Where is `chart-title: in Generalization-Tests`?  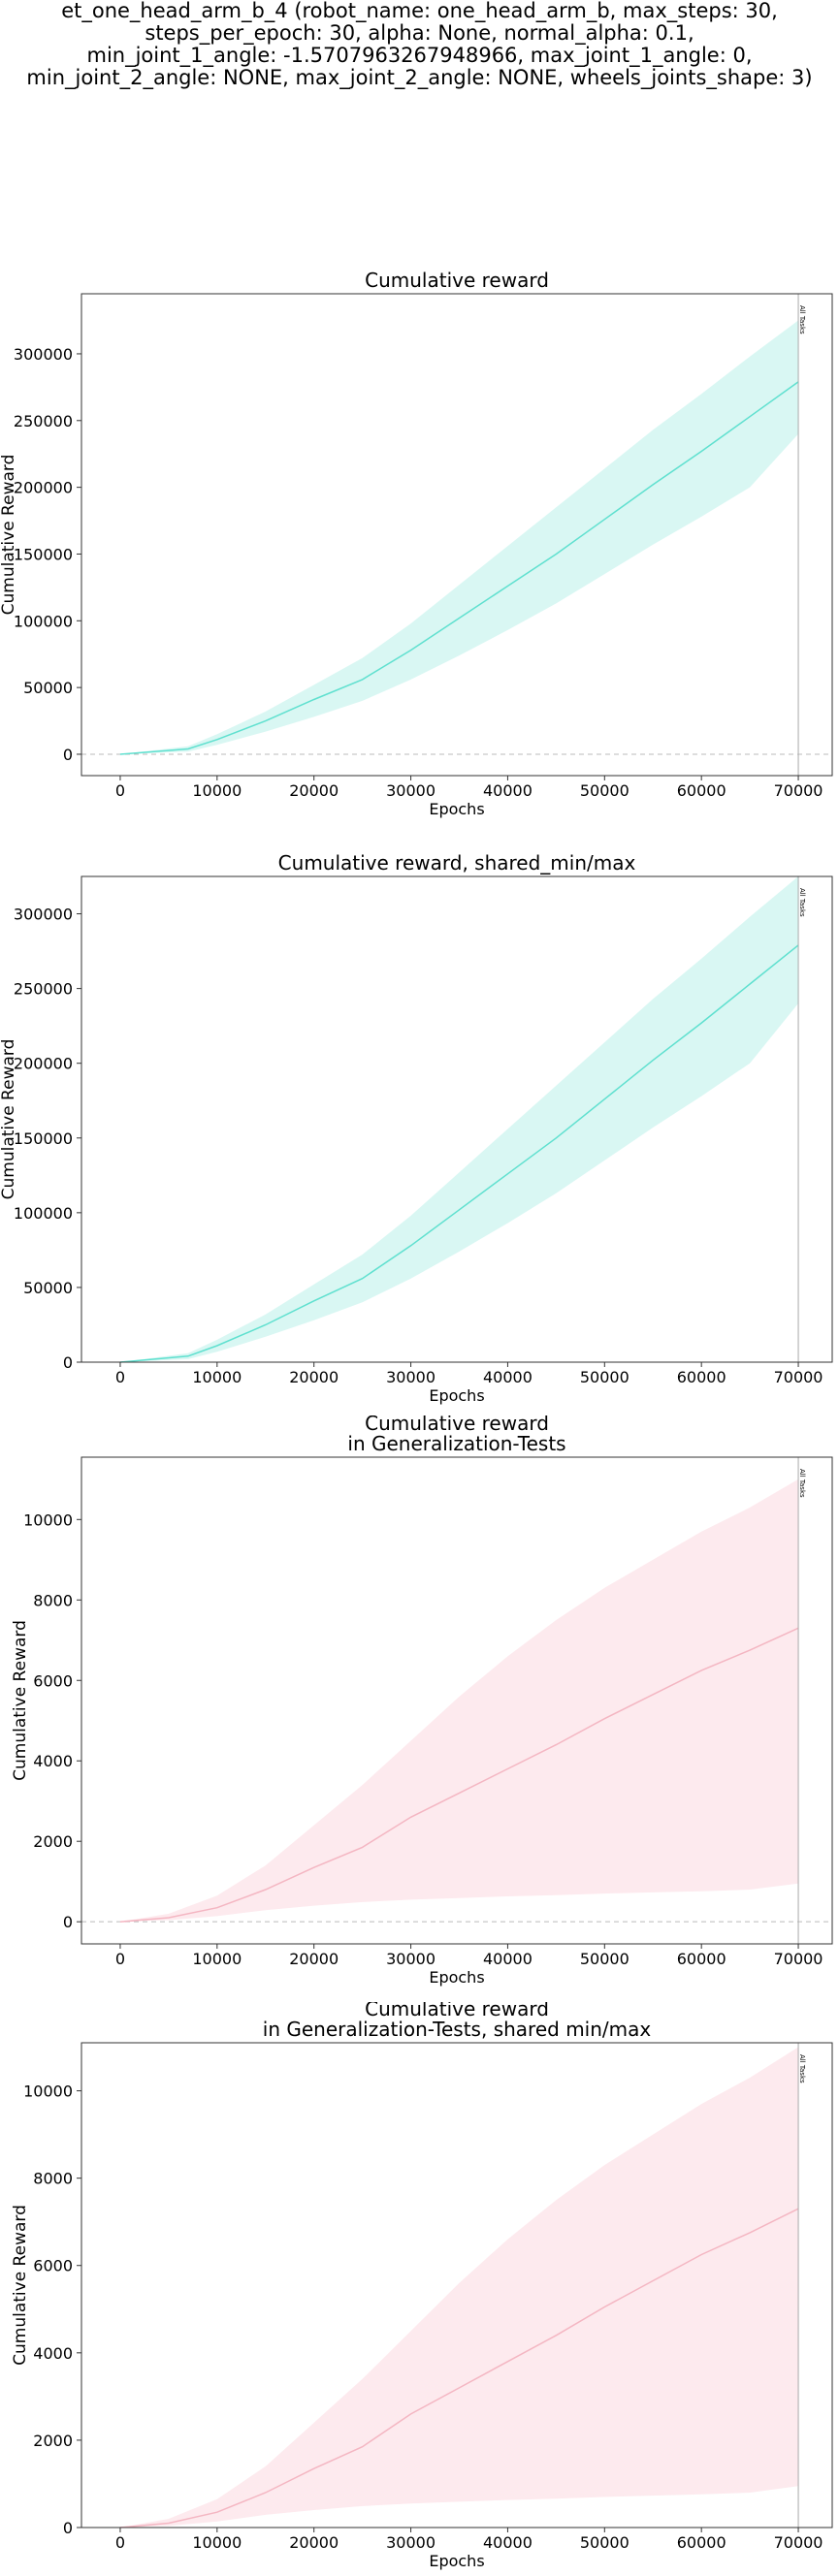
chart-title: in Generalization-Tests is located at coordinates (456, 1443).